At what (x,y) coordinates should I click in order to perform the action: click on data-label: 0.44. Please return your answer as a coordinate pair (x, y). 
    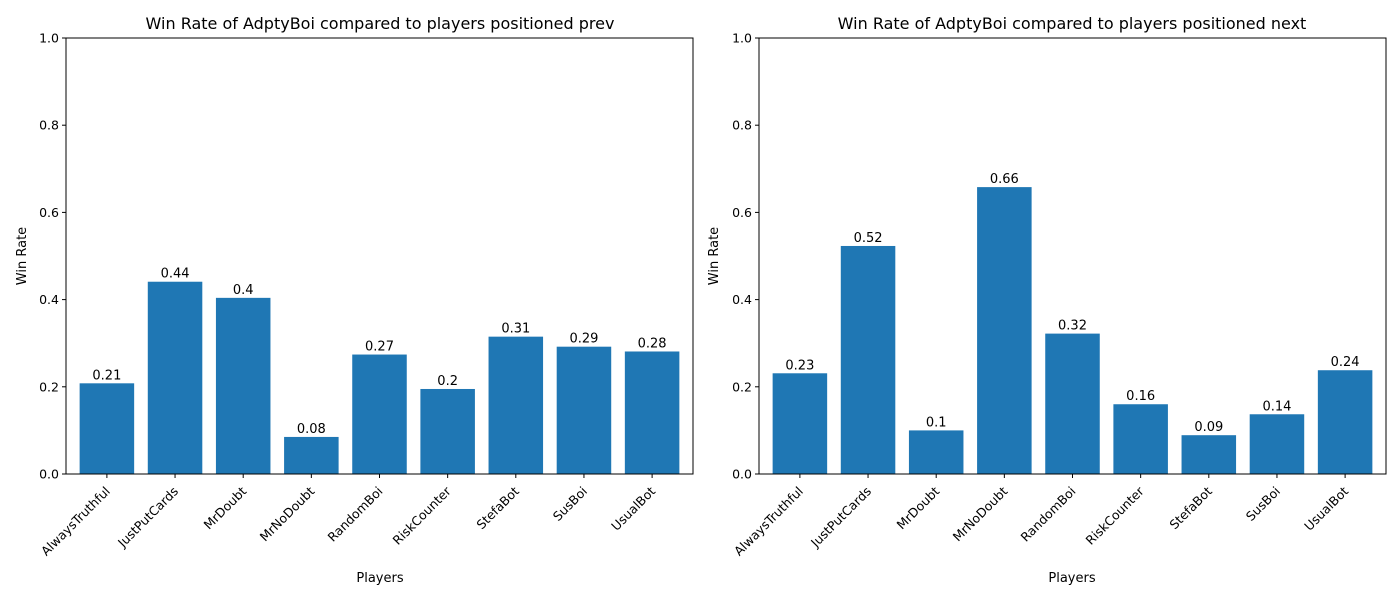
    Looking at the image, I should click on (175, 274).